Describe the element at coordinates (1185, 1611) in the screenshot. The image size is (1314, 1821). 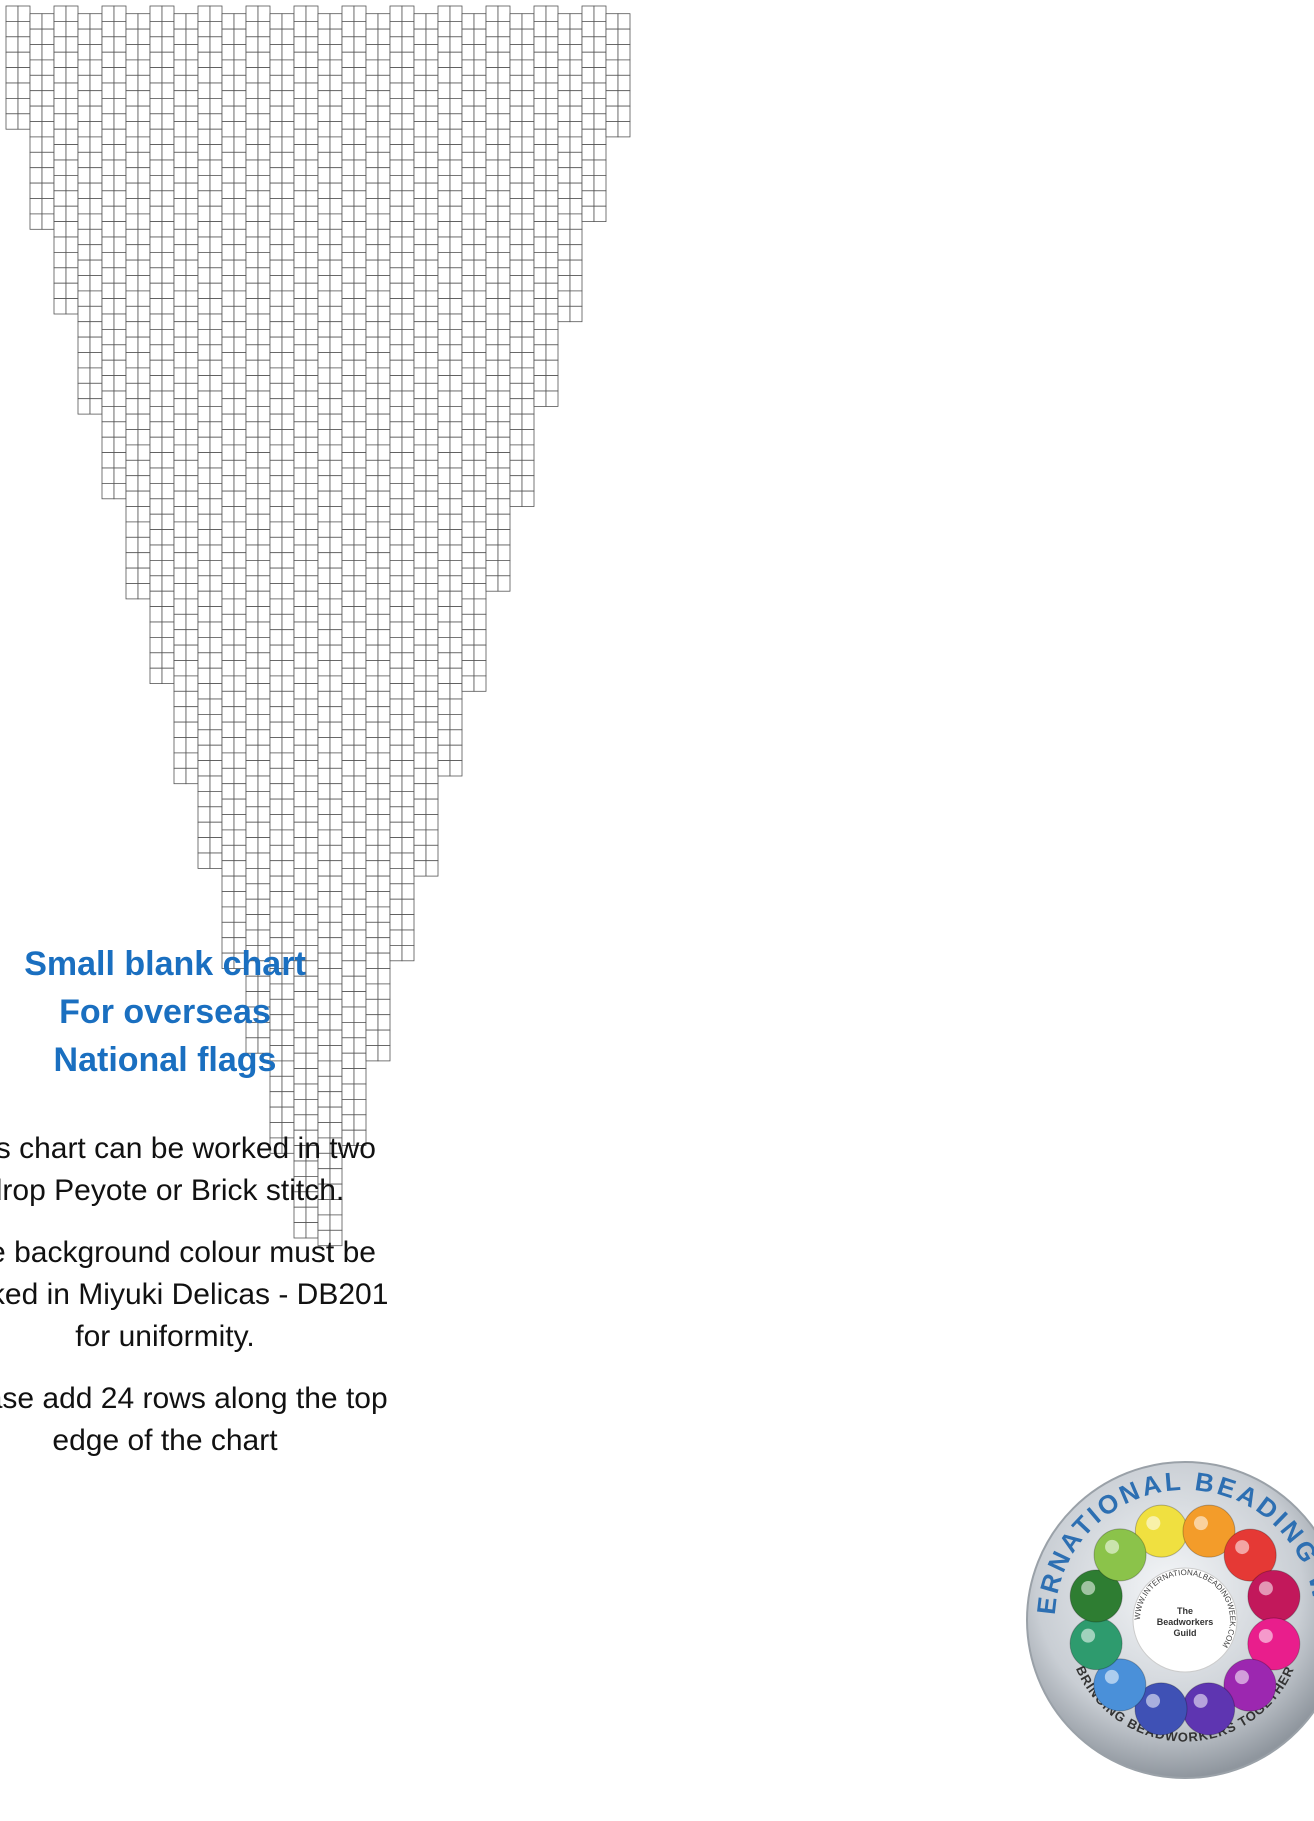
I see `logo-center-line-1: The` at that location.